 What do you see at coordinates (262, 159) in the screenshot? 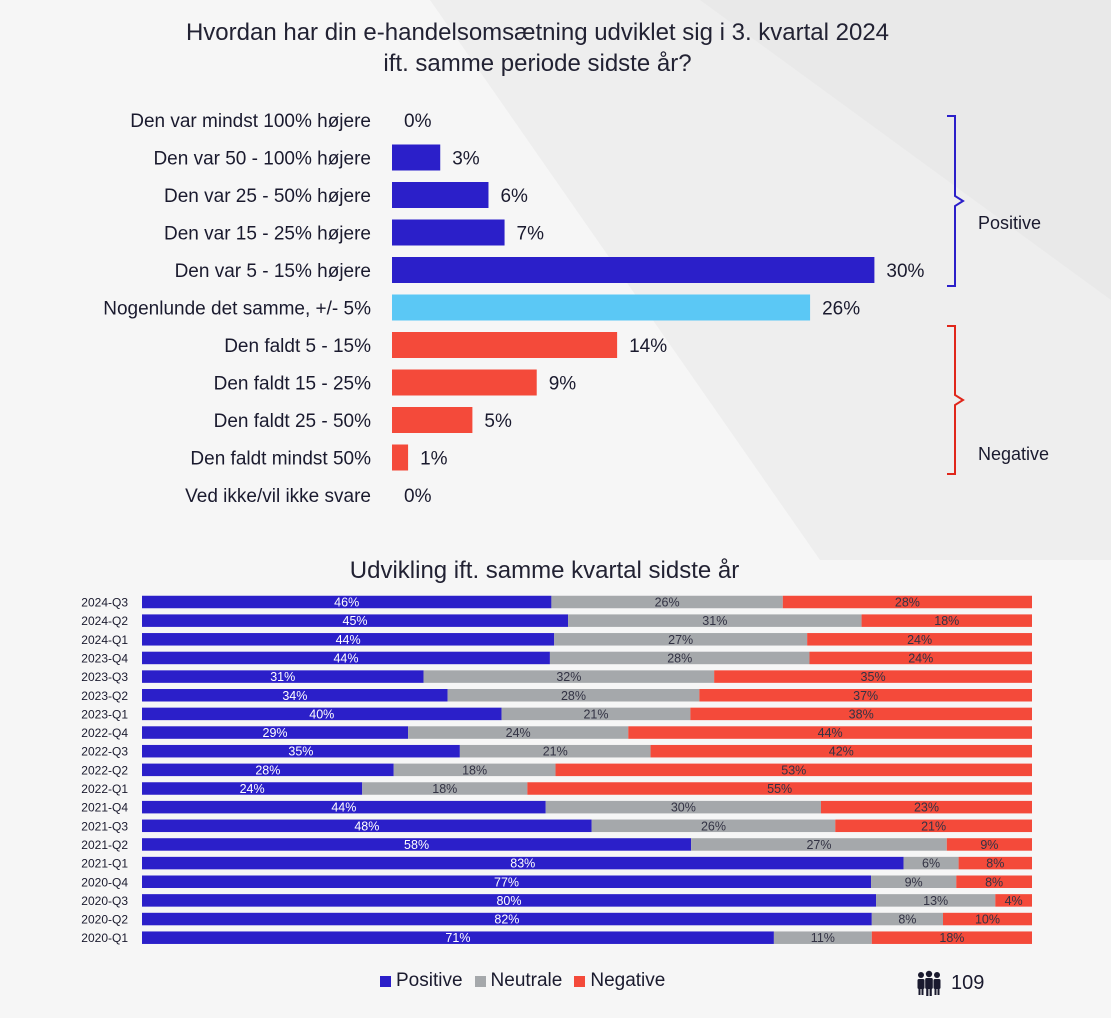
I see `category-label: Den var 50 - 100% højere` at bounding box center [262, 159].